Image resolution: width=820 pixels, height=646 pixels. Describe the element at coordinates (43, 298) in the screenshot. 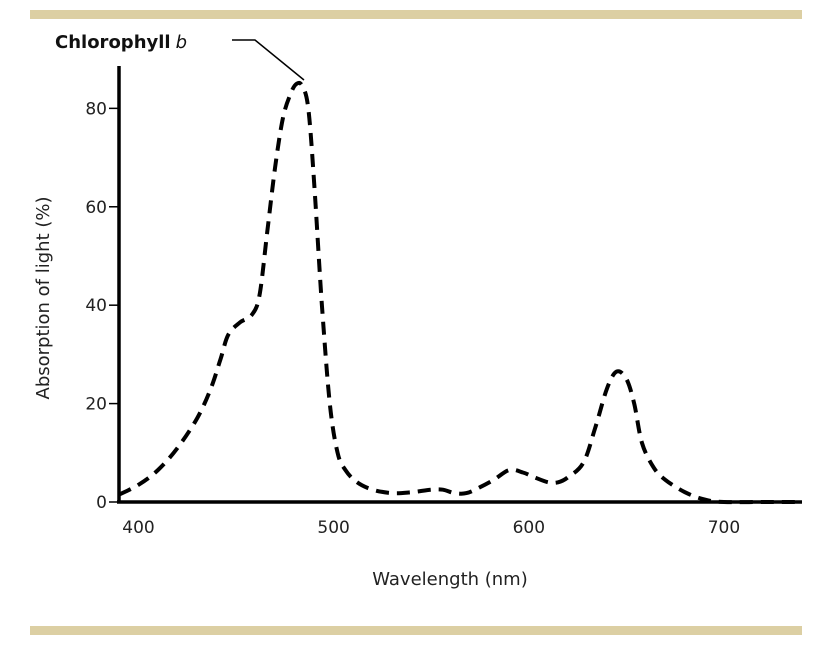

I see `y-axis-title: Absorption of light (%)` at that location.